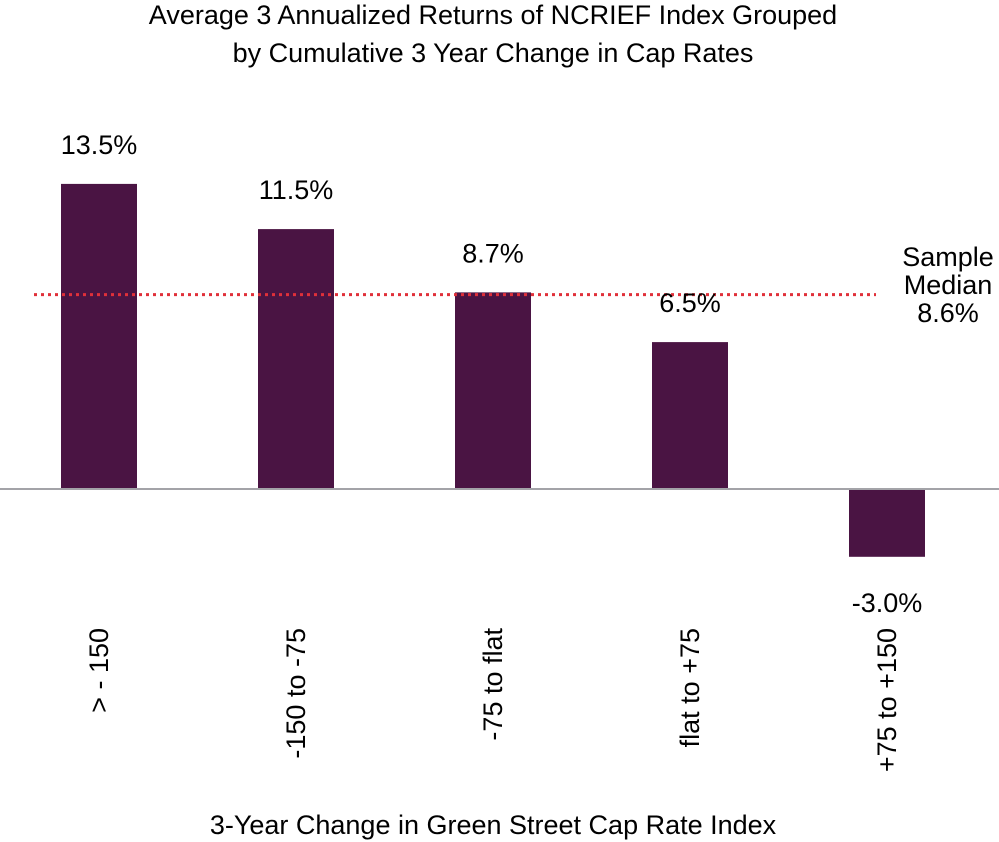  I want to click on median-label-line: 8.6%, so click(948, 313).